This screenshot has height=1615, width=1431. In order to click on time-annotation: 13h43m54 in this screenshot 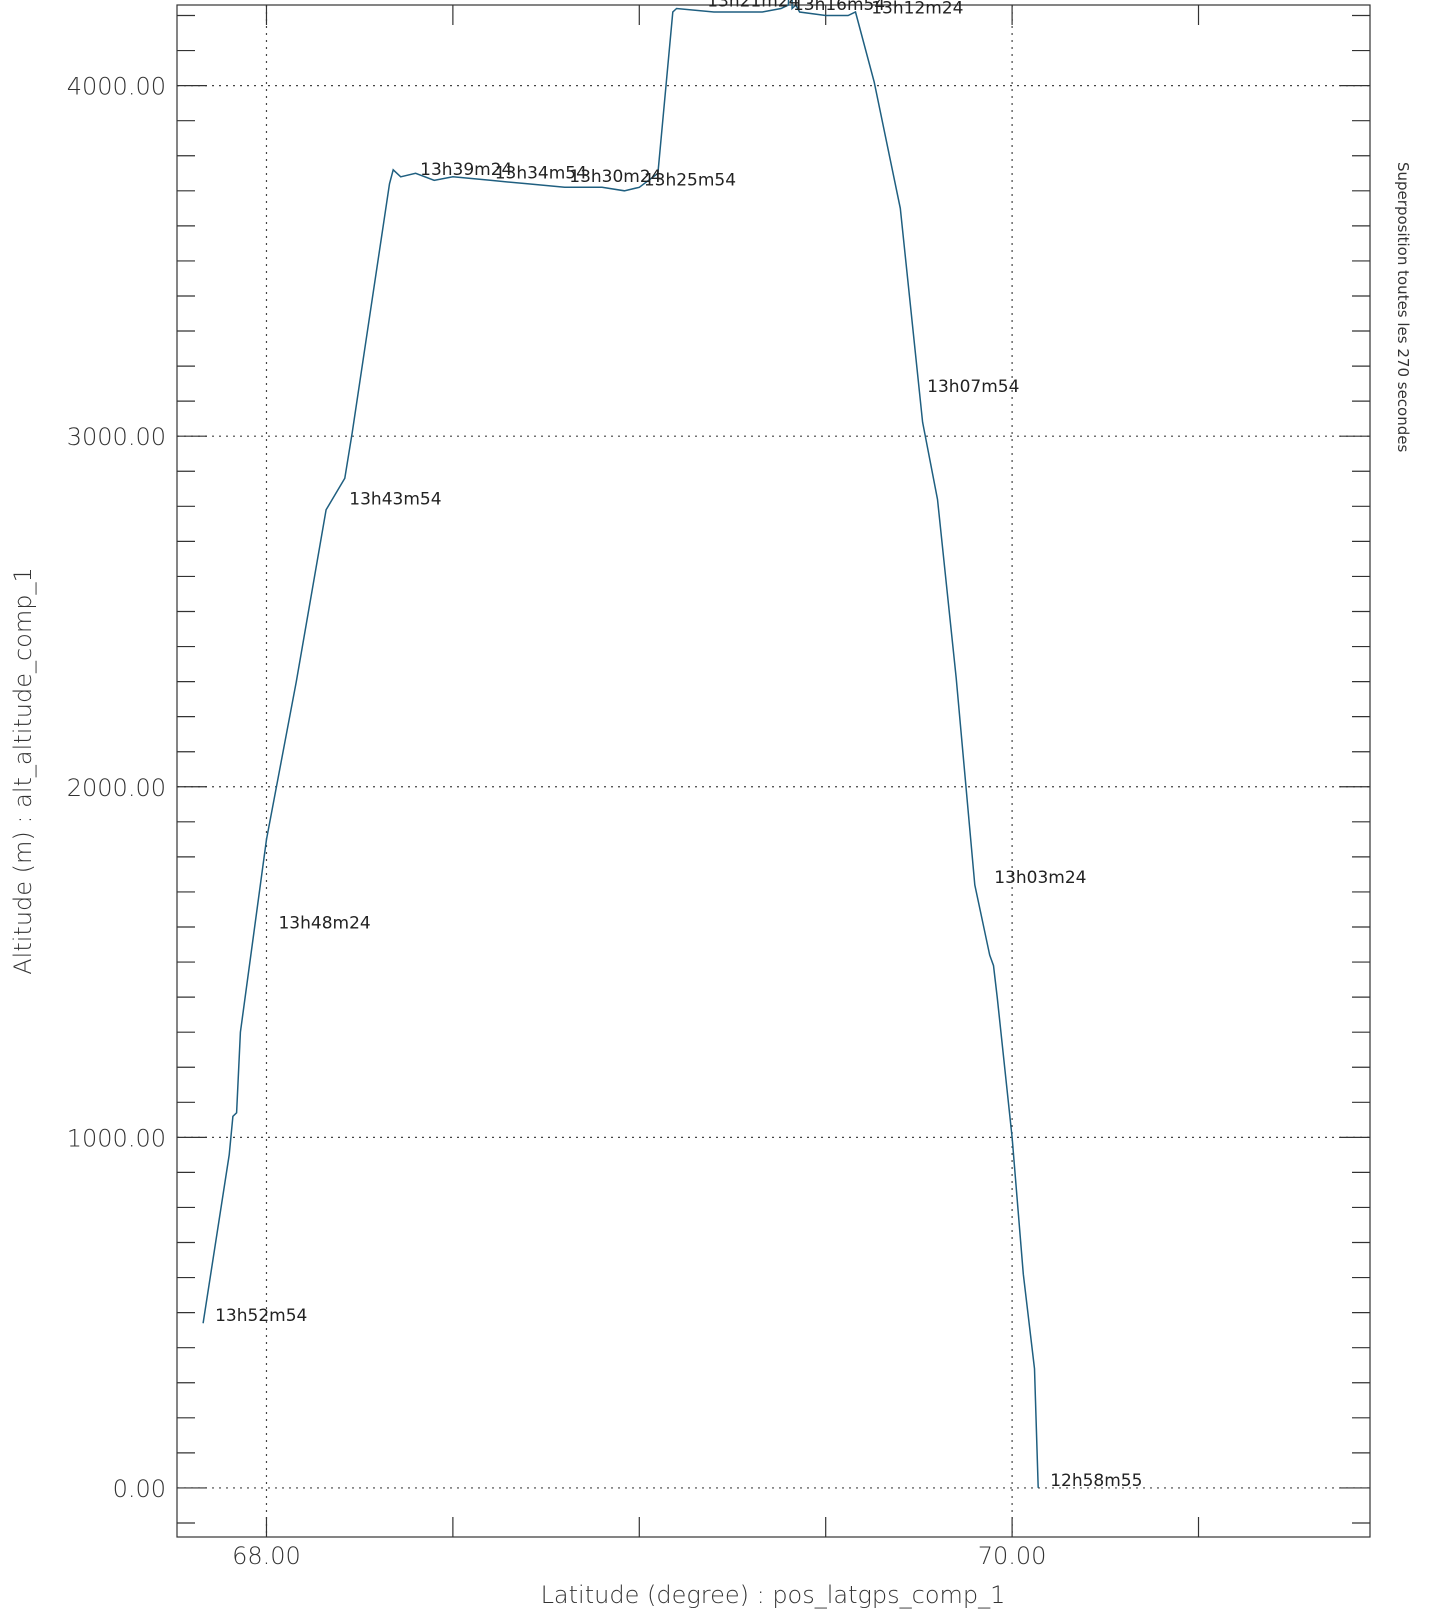, I will do `click(395, 499)`.